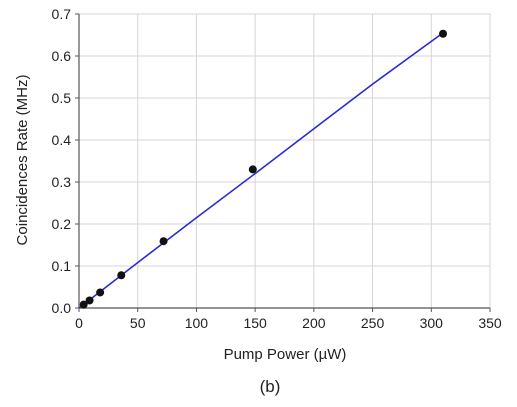 The image size is (517, 407). I want to click on x-tick-labels: 0 50 100 150 200 250 300 350, so click(288, 323).